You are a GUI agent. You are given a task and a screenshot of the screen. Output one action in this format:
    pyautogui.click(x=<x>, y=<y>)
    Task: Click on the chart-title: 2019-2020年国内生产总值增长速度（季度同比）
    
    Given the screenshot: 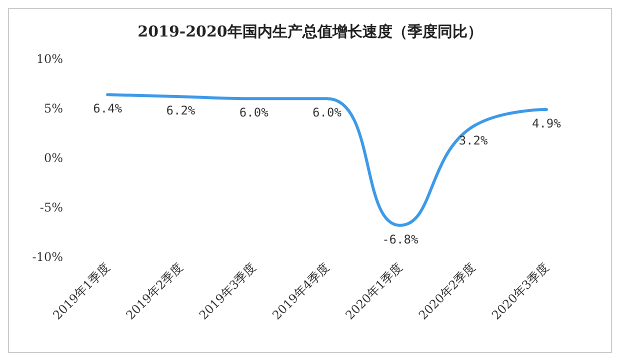 What is the action you would take?
    pyautogui.click(x=310, y=31)
    